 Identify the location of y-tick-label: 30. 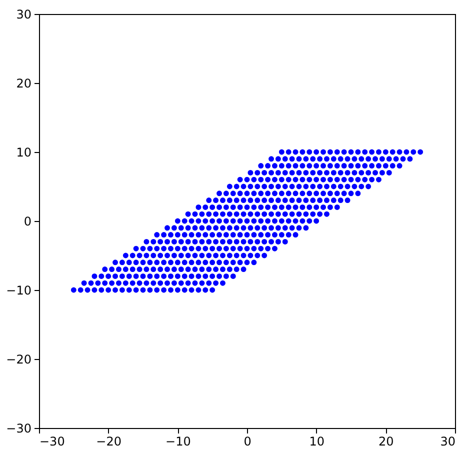
(24, 15).